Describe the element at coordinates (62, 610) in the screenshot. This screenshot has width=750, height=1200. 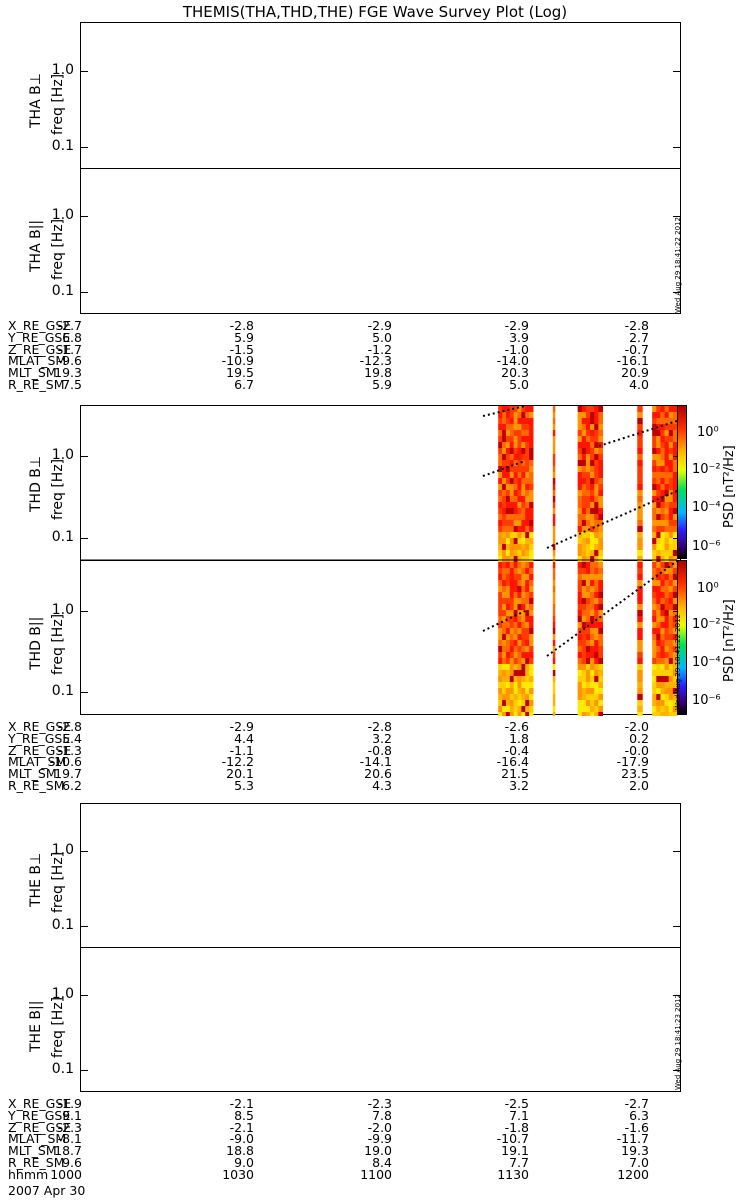
I see `ytick-label: 1.0` at that location.